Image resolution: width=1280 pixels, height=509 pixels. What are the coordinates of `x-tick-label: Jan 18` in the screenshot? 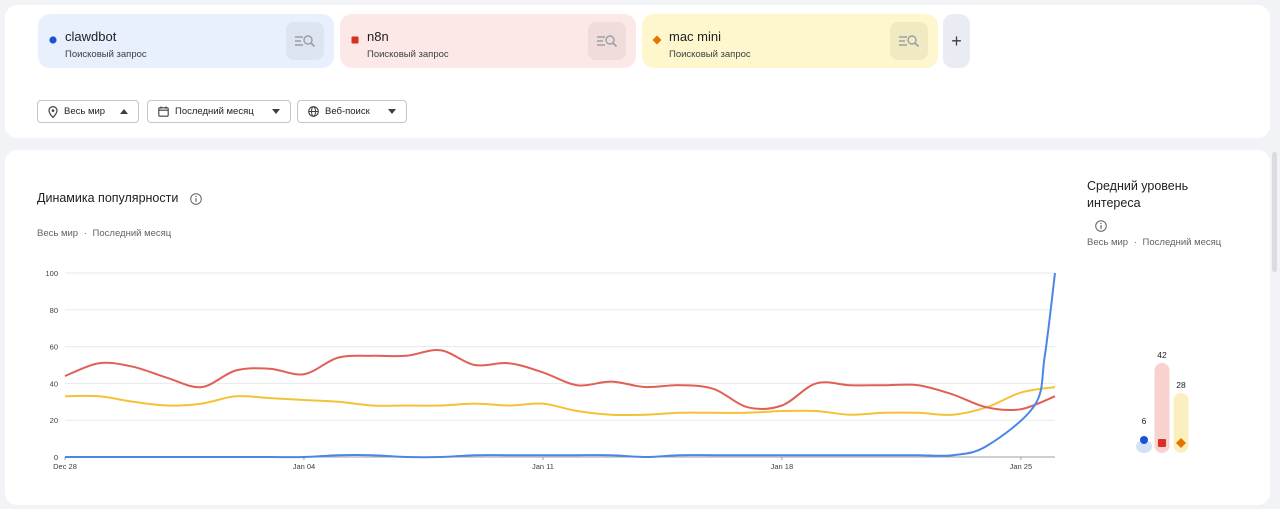 It's located at (782, 466).